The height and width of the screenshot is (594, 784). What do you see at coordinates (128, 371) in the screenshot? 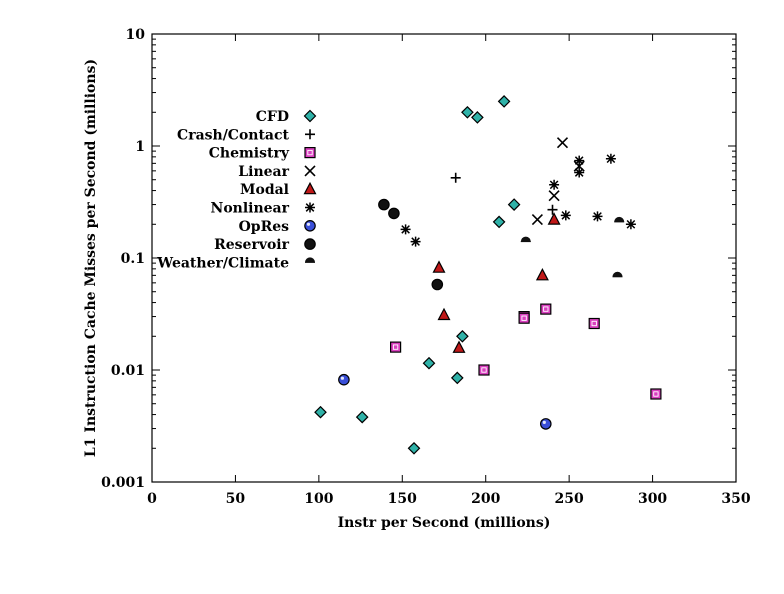
I see `y-tick-label: 0.01` at bounding box center [128, 371].